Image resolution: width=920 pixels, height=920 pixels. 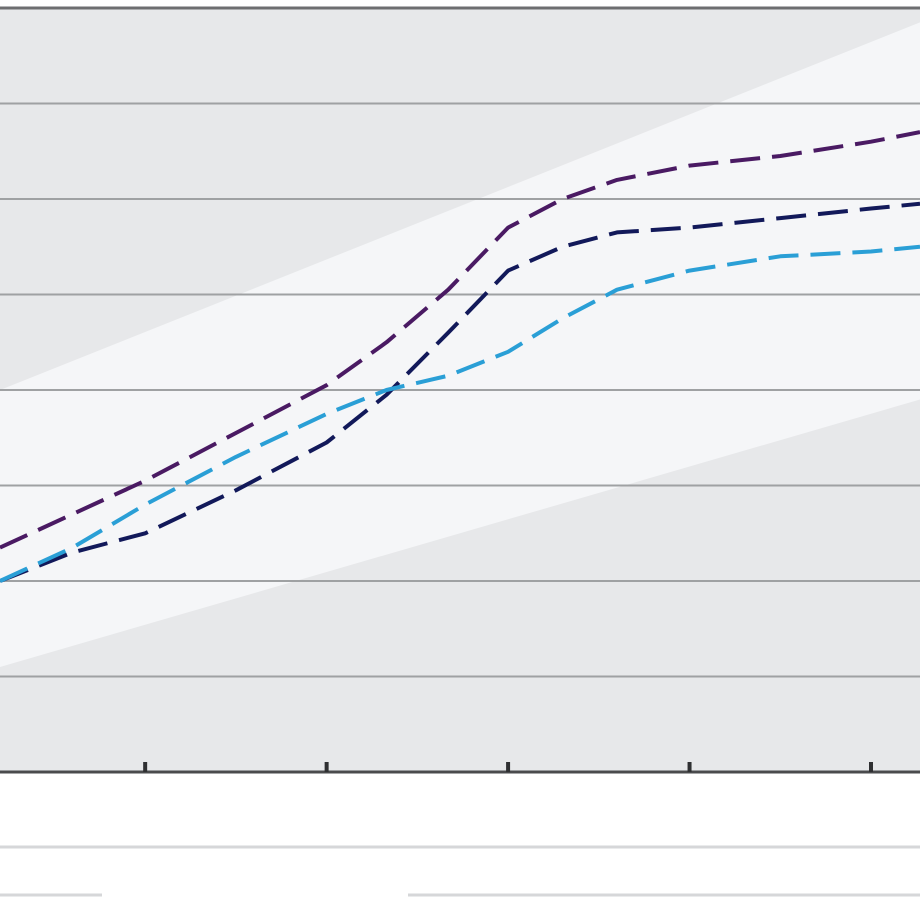 I want to click on footer-area, so click(x=460, y=871).